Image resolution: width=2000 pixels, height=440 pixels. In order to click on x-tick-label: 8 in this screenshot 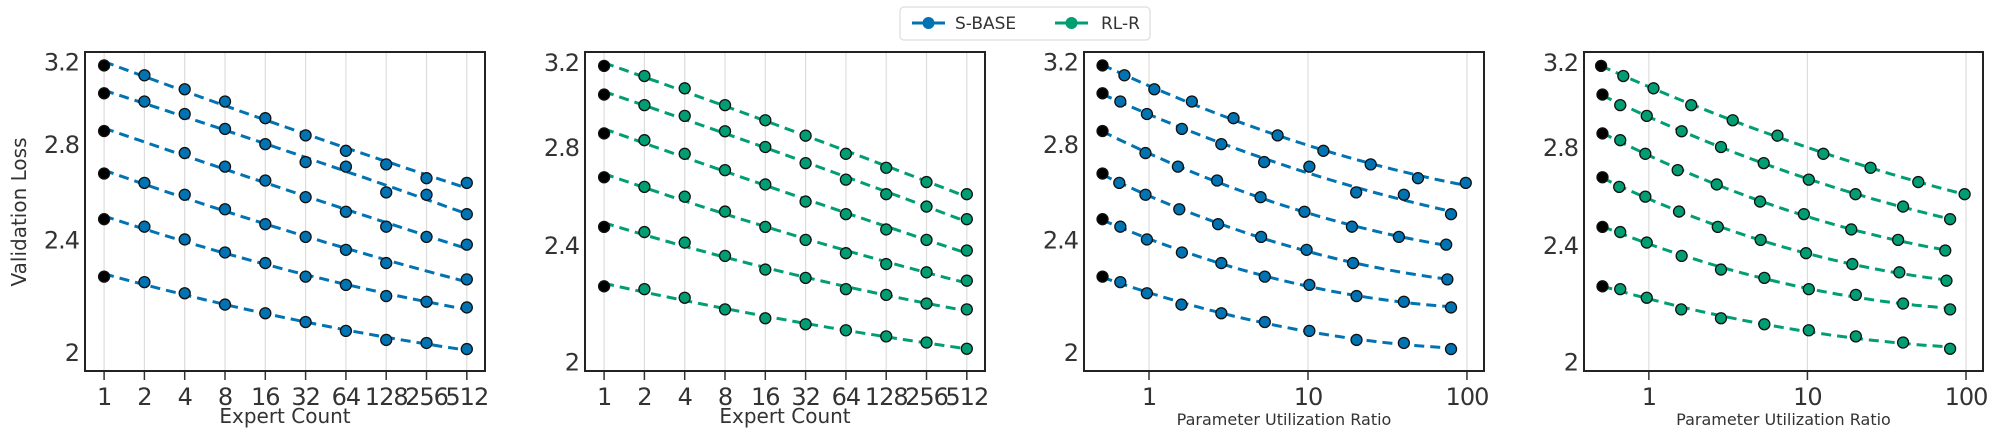, I will do `click(225, 397)`.